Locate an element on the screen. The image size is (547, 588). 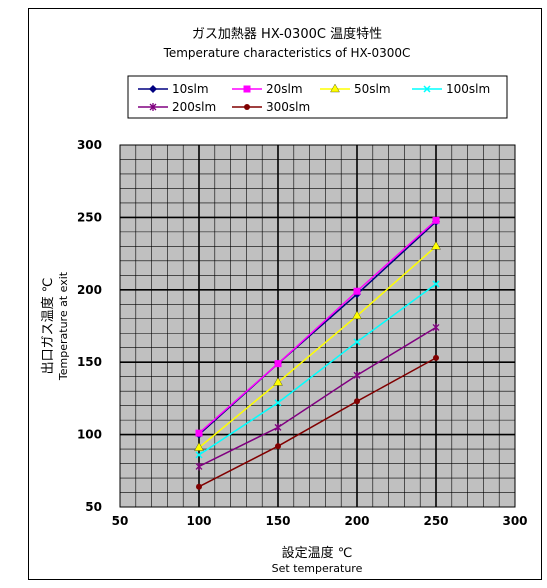
legend-label: 10slm is located at coordinates (190, 89).